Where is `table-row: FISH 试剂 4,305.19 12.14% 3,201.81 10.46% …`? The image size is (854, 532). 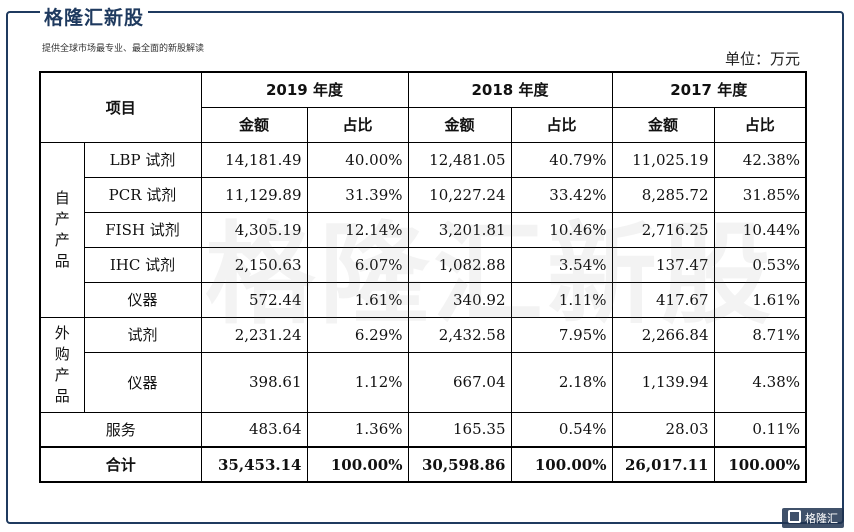
table-row: FISH 试剂 4,305.19 12.14% 3,201.81 10.46% … is located at coordinates (423, 229).